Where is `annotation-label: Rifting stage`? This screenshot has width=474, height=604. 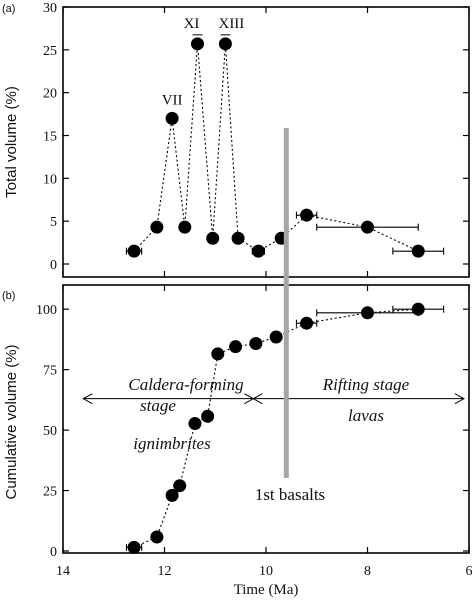 annotation-label: Rifting stage is located at coordinates (366, 384).